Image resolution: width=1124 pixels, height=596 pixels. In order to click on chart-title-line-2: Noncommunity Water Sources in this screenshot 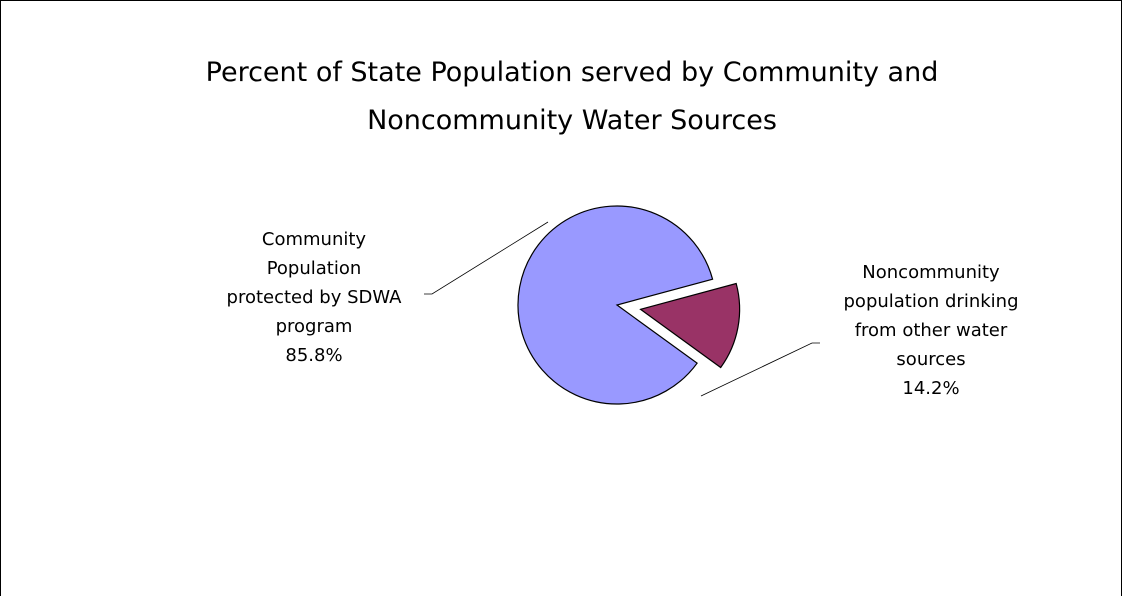, I will do `click(572, 120)`.